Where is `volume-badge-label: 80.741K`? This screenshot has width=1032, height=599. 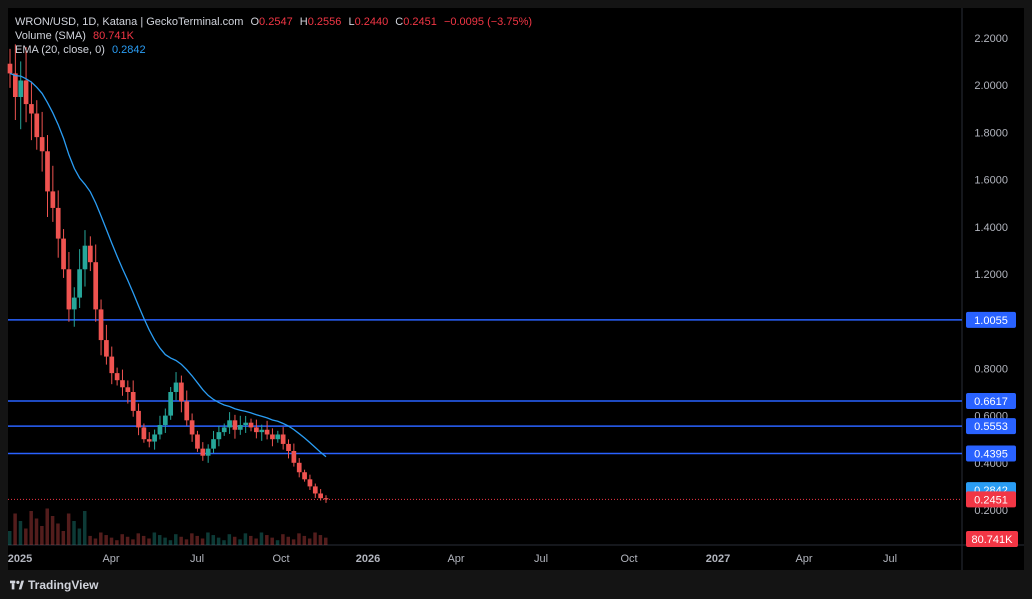 volume-badge-label: 80.741K is located at coordinates (993, 540).